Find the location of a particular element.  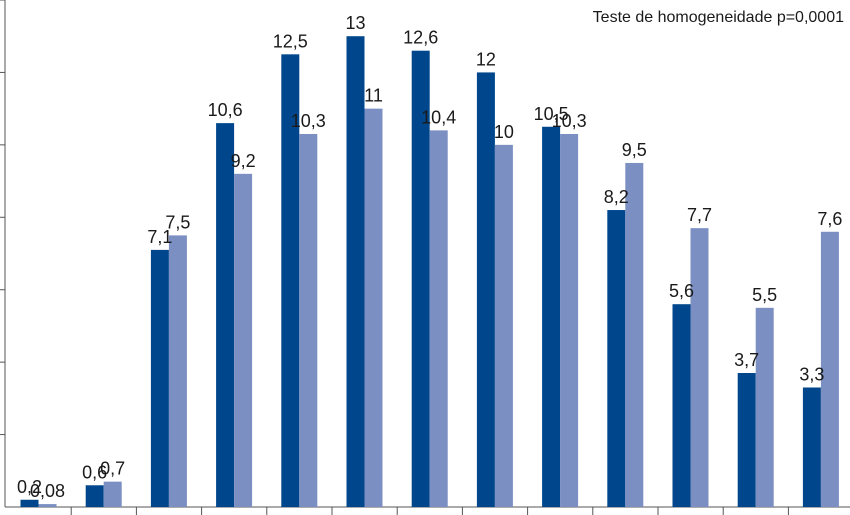

data-label-series2: 7,6 is located at coordinates (829, 219).